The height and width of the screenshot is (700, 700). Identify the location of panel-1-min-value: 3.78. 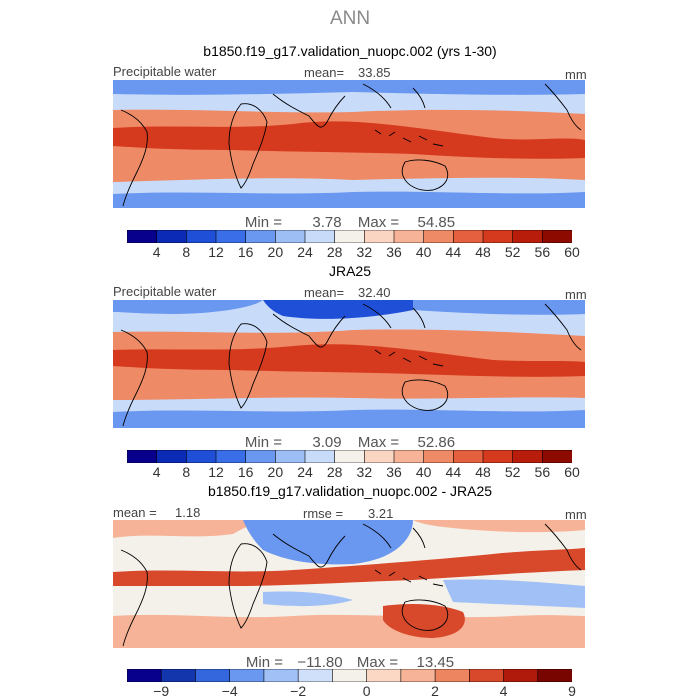
(327, 222).